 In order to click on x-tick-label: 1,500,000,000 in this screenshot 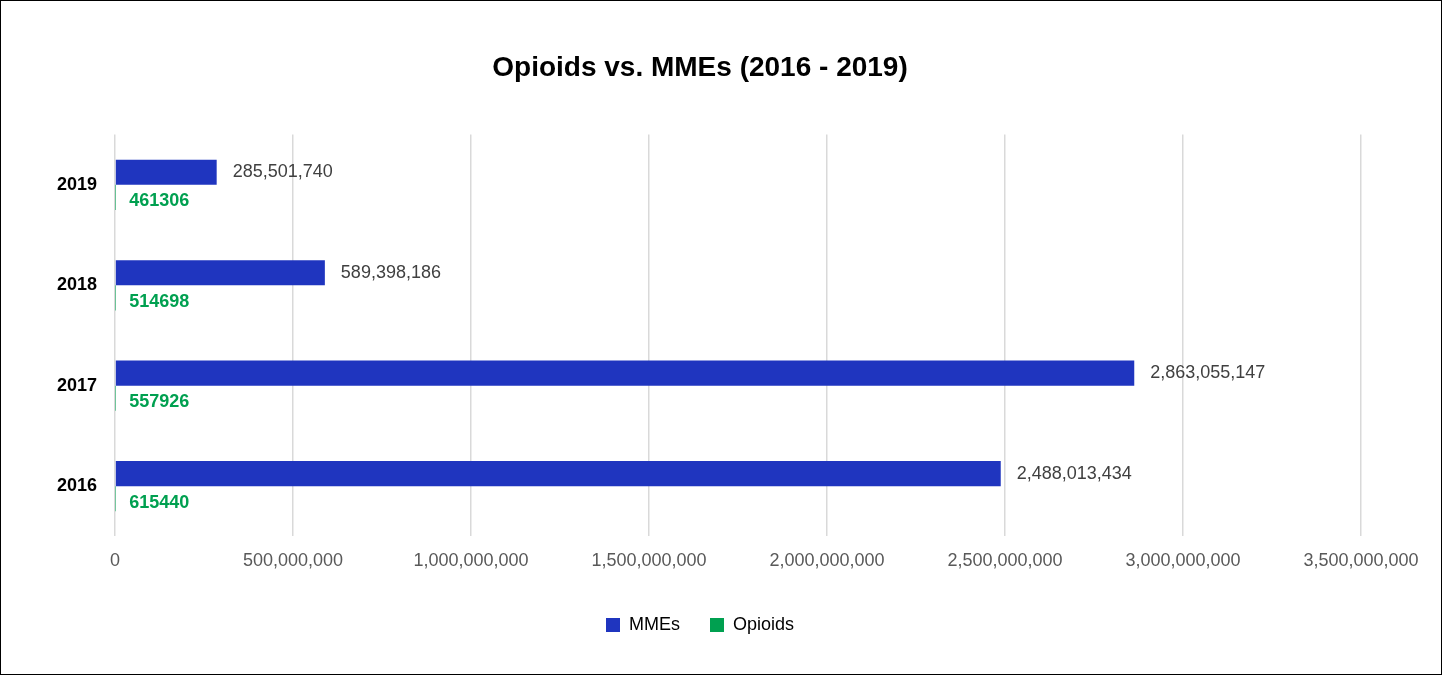, I will do `click(649, 560)`.